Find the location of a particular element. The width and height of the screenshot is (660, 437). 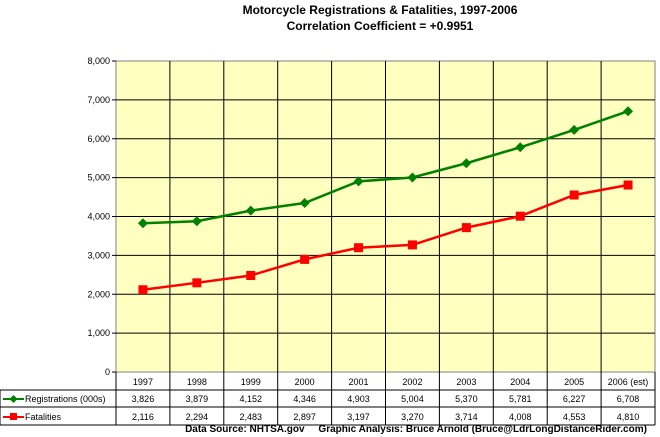

table-value: 3,270 is located at coordinates (412, 417).